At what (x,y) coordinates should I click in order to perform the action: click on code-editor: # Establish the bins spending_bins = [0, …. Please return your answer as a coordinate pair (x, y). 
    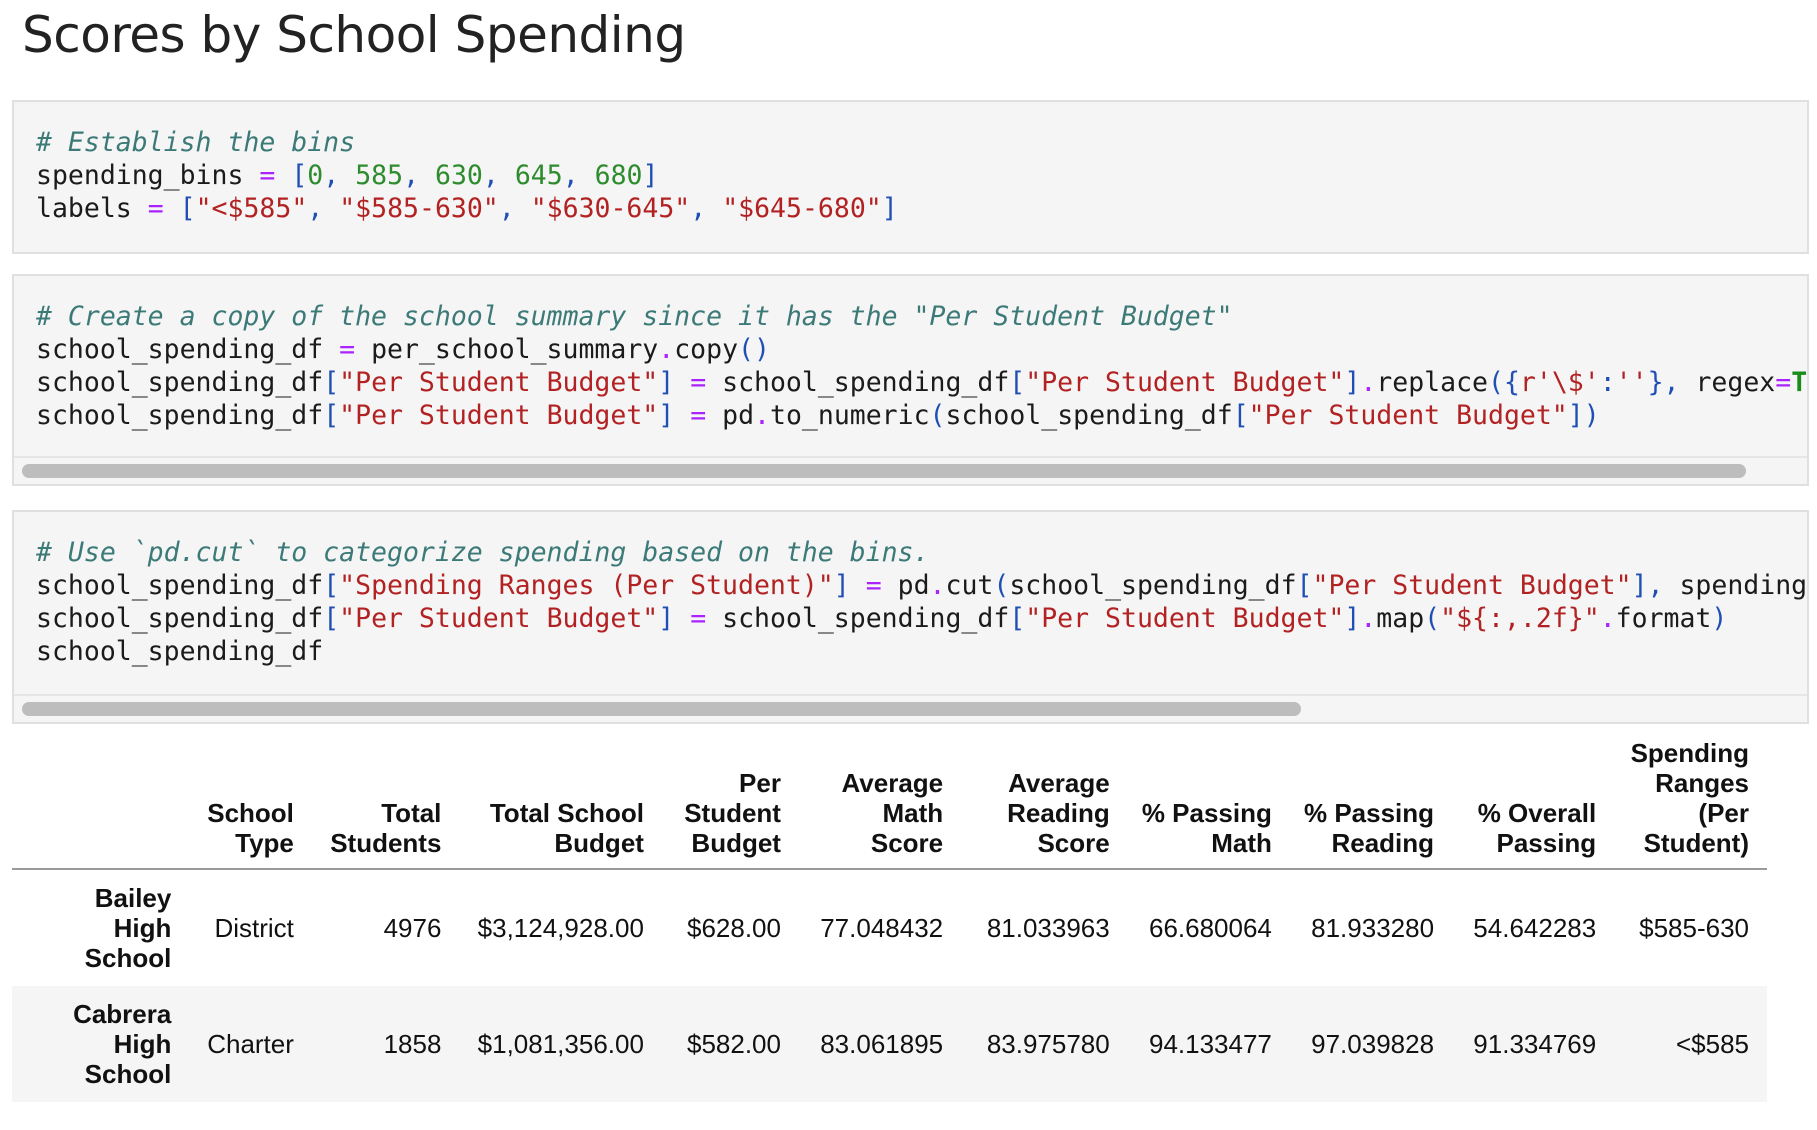
    Looking at the image, I should click on (467, 175).